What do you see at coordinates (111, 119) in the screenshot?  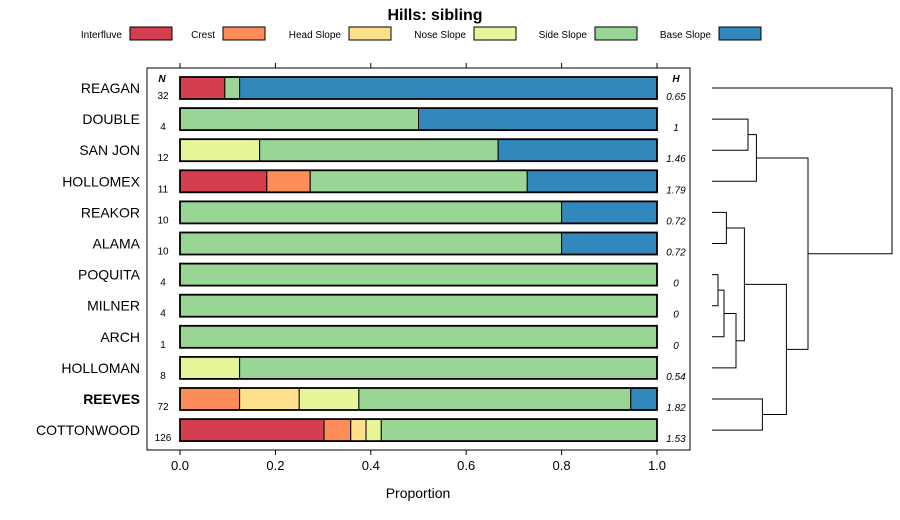 I see `category-label-double: DOUBLE` at bounding box center [111, 119].